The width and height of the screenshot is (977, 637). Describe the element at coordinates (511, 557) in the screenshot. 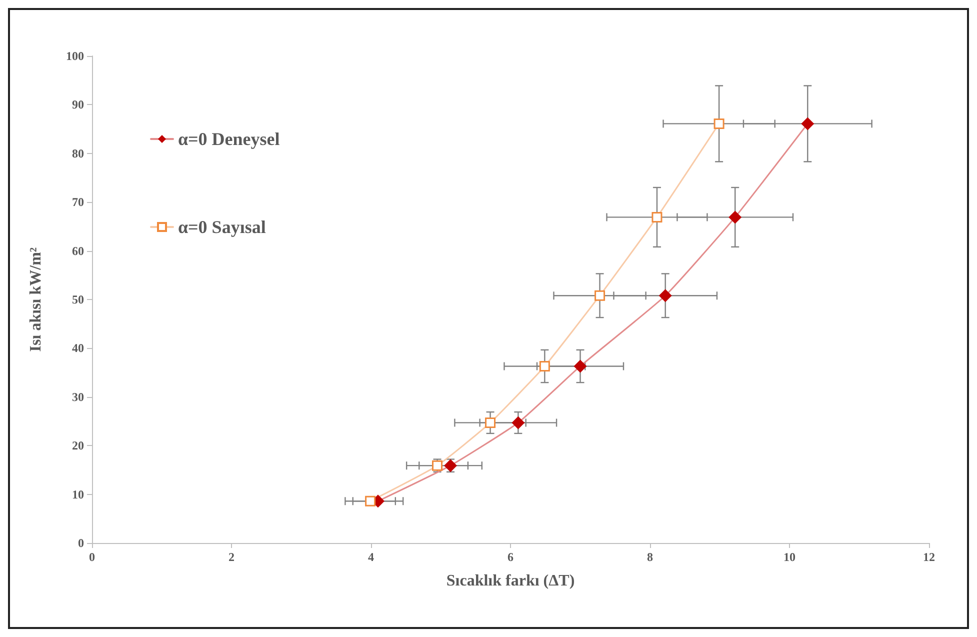

I see `x-tick-label: 6` at that location.